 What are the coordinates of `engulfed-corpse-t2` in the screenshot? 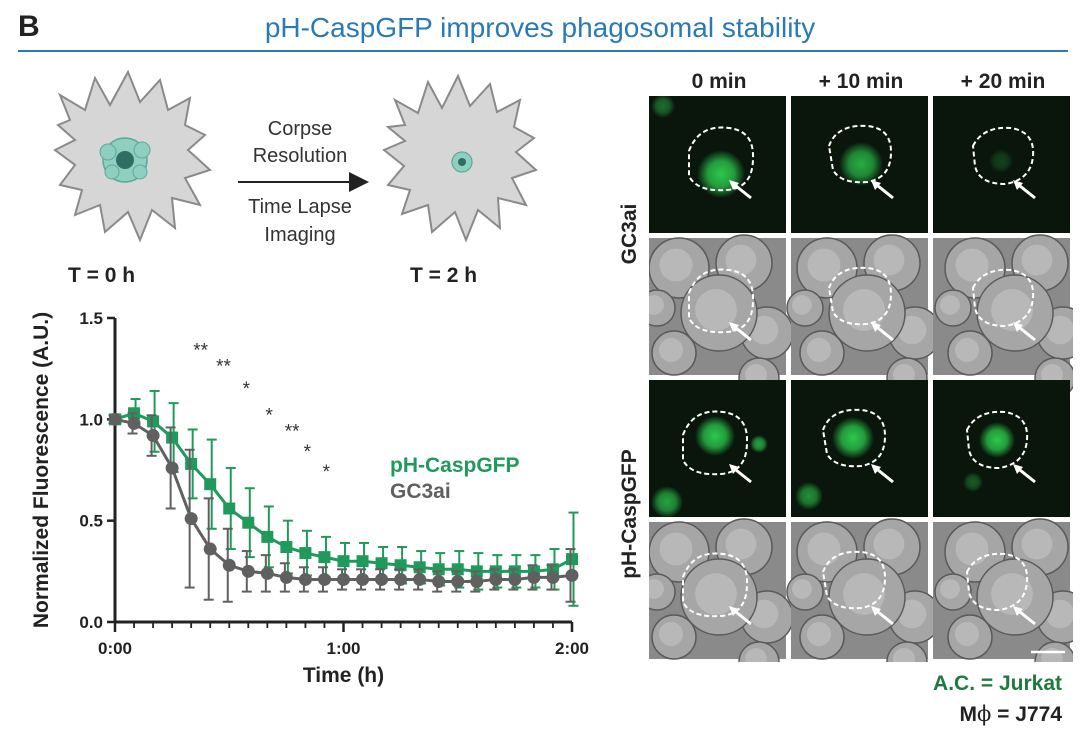 It's located at (462, 162).